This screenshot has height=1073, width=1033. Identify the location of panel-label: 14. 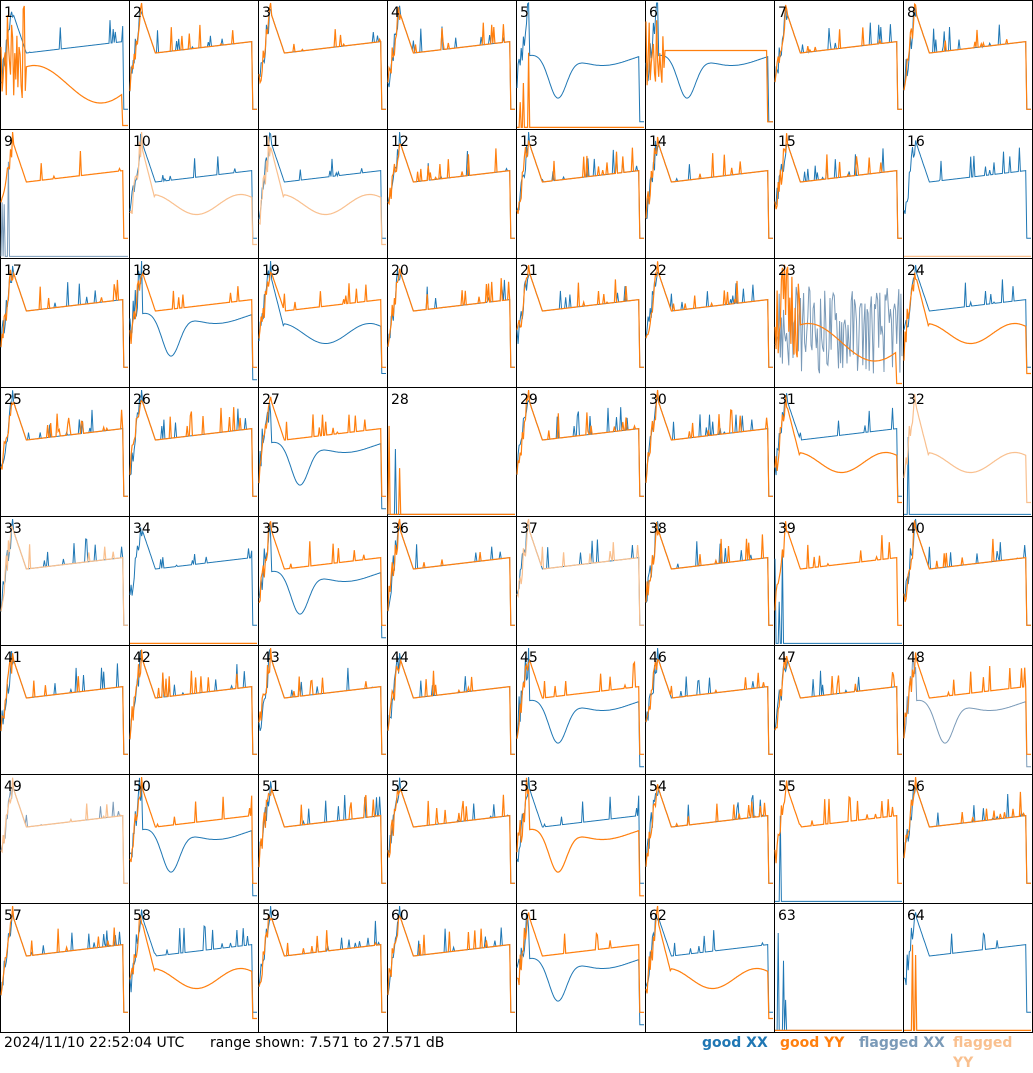
(658, 142).